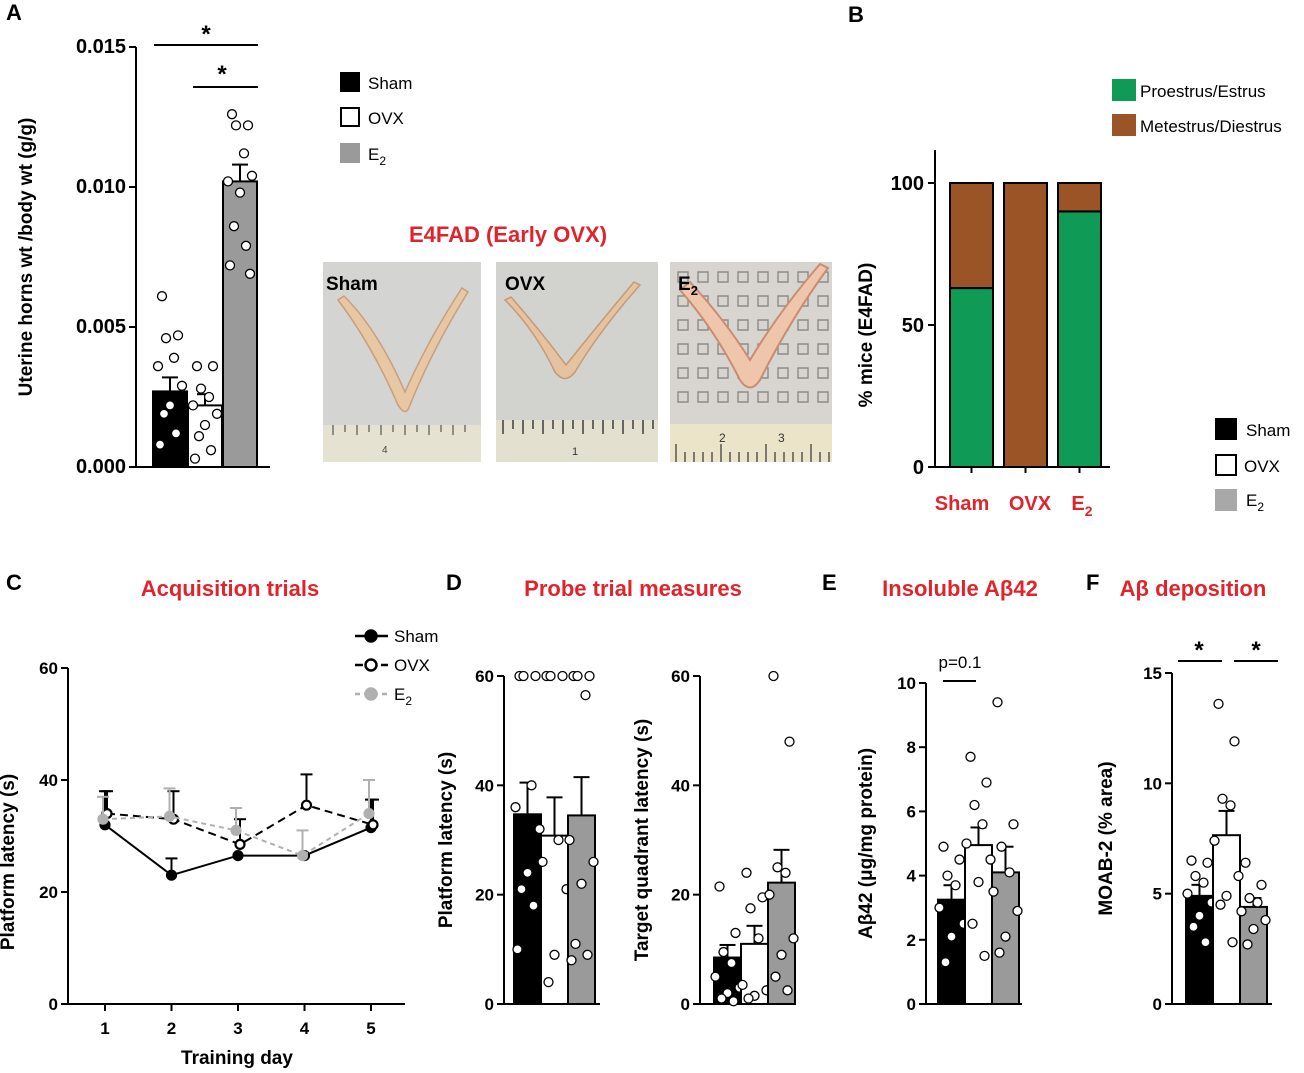  I want to click on chart-c-x-tick-label: 2, so click(171, 1028).